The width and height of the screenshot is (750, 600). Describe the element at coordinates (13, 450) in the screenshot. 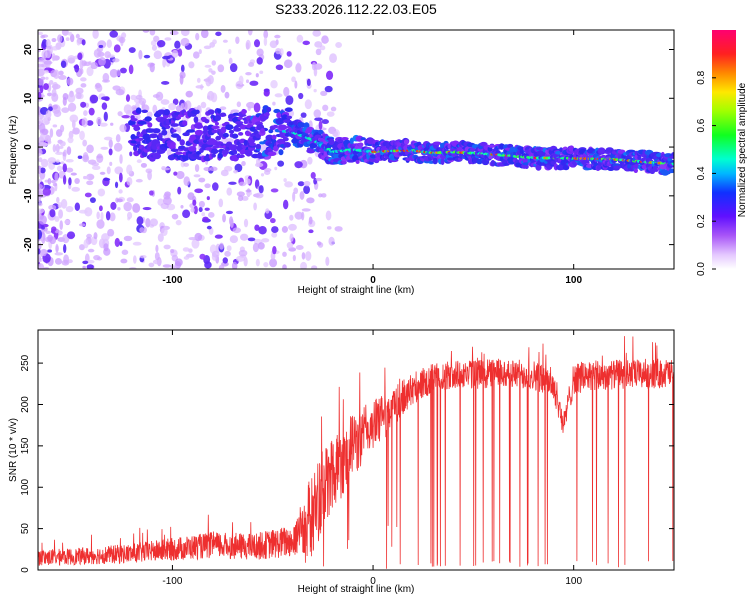

I see `snr-y-axis-label: SNR (10 * v/v)` at that location.